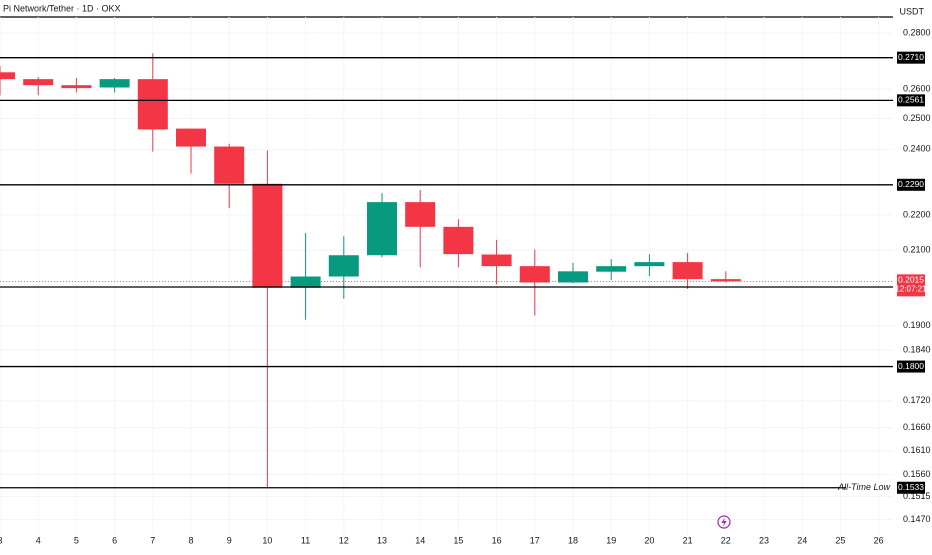  Describe the element at coordinates (802, 540) in the screenshot. I see `x-tick-label: 24` at that location.